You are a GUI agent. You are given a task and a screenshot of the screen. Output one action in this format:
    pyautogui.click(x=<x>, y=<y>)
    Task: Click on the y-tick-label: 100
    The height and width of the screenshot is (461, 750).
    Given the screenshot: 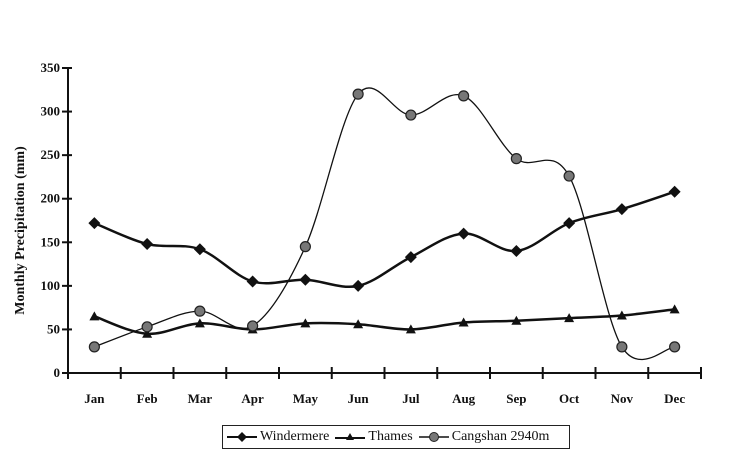 What is the action you would take?
    pyautogui.click(x=51, y=285)
    